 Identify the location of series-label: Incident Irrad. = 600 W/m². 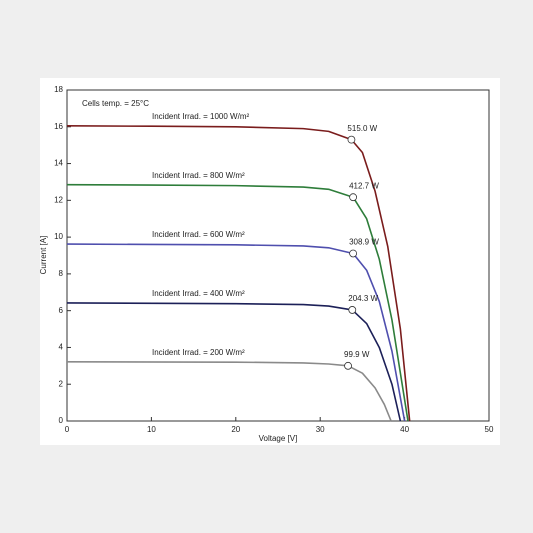
(198, 234).